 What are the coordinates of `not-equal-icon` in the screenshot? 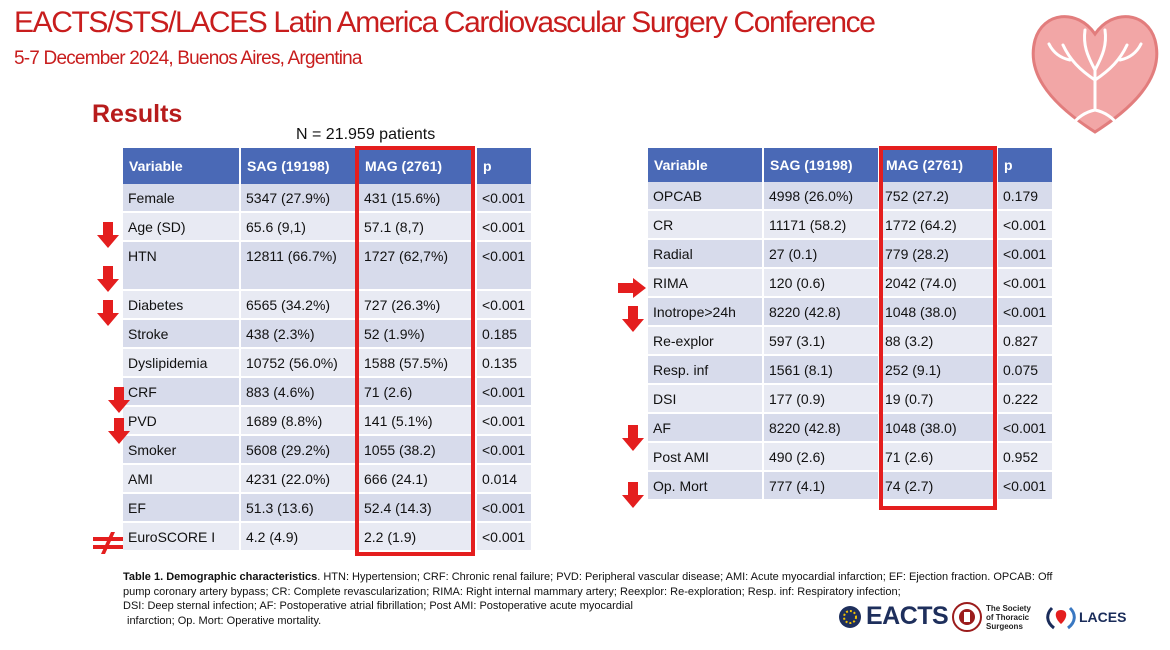 It's located at (108, 543).